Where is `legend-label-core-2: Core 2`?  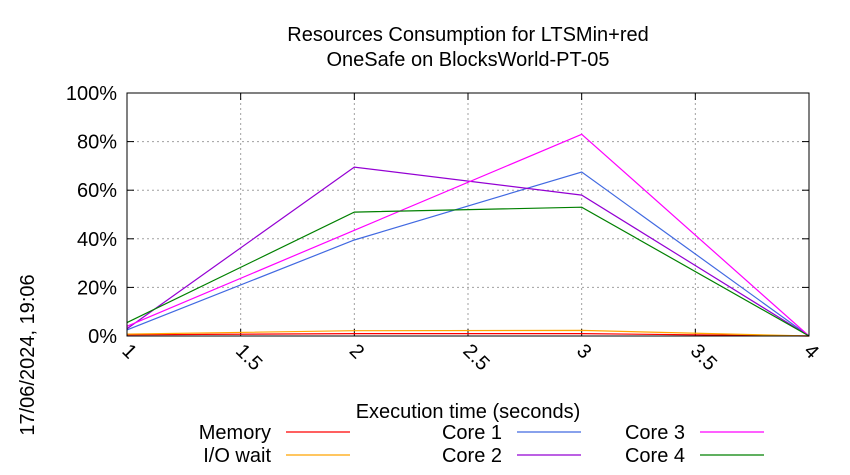
legend-label-core-2: Core 2 is located at coordinates (472, 456).